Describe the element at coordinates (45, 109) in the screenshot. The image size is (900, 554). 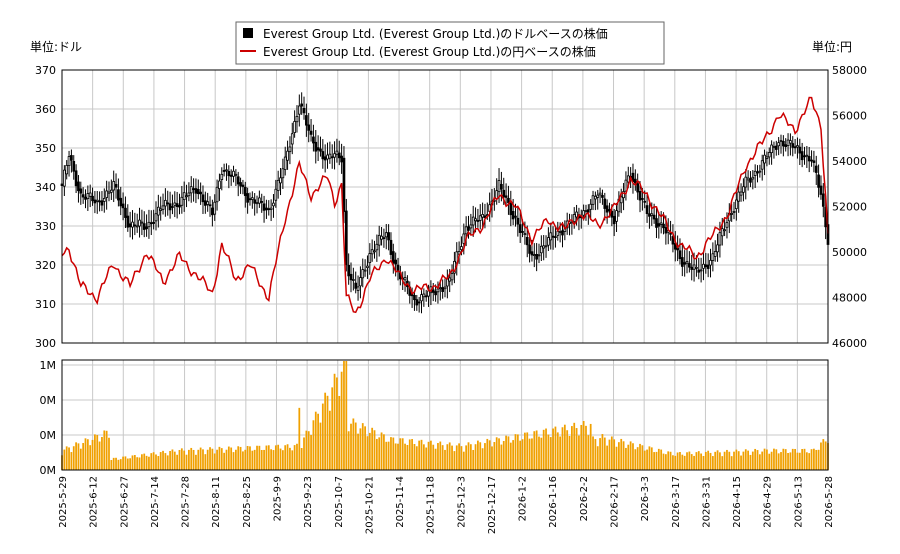
I see `left-tick-label: 360` at that location.